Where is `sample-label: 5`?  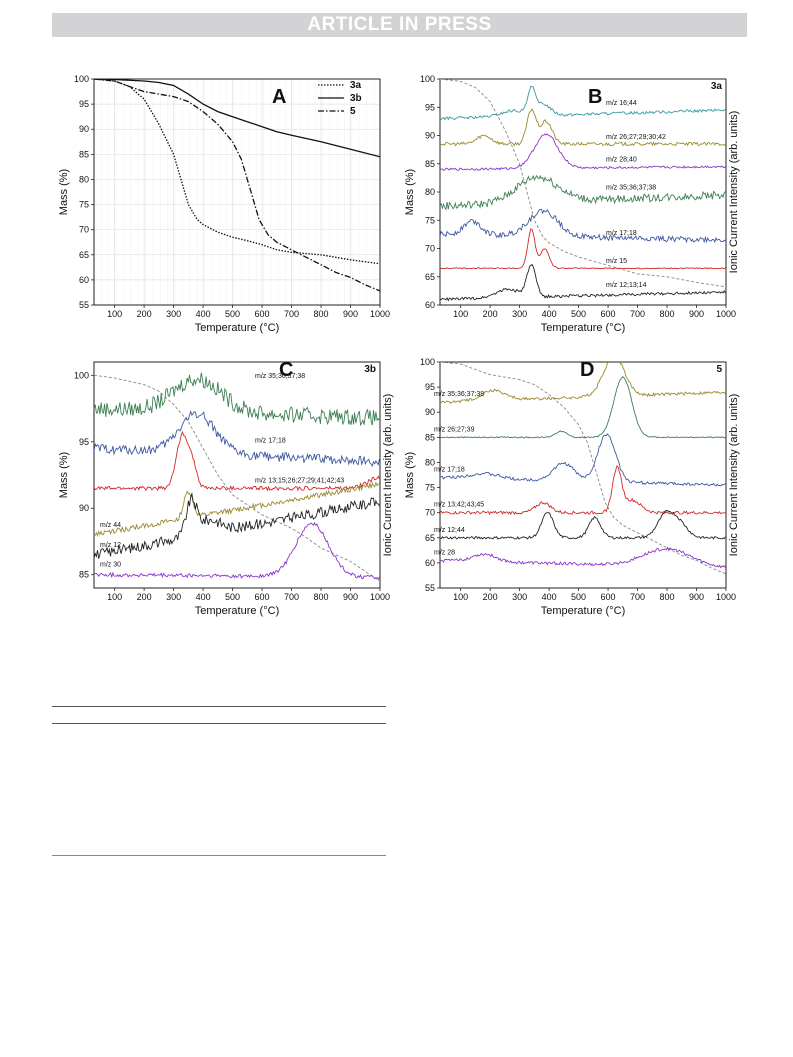 sample-label: 5 is located at coordinates (719, 369).